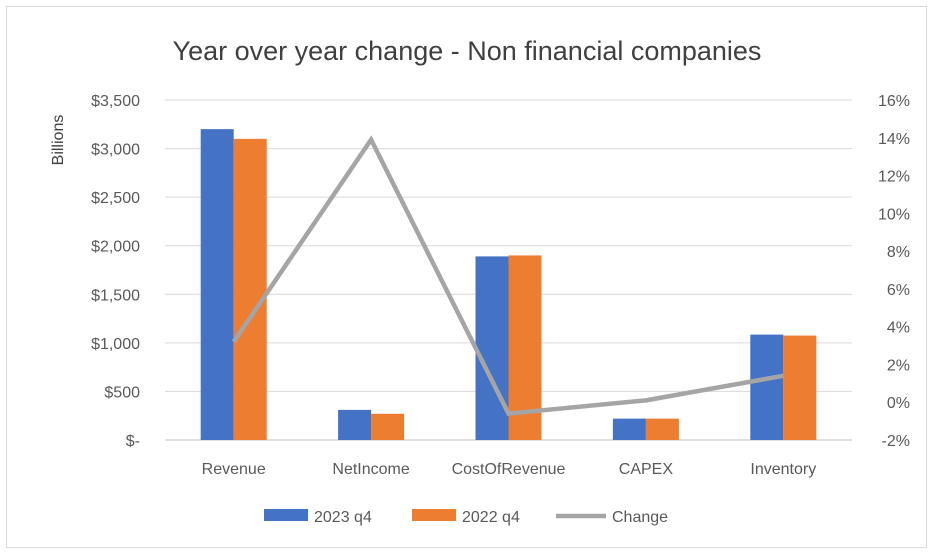  I want to click on x-tick-label: CostOfRevenue, so click(509, 469).